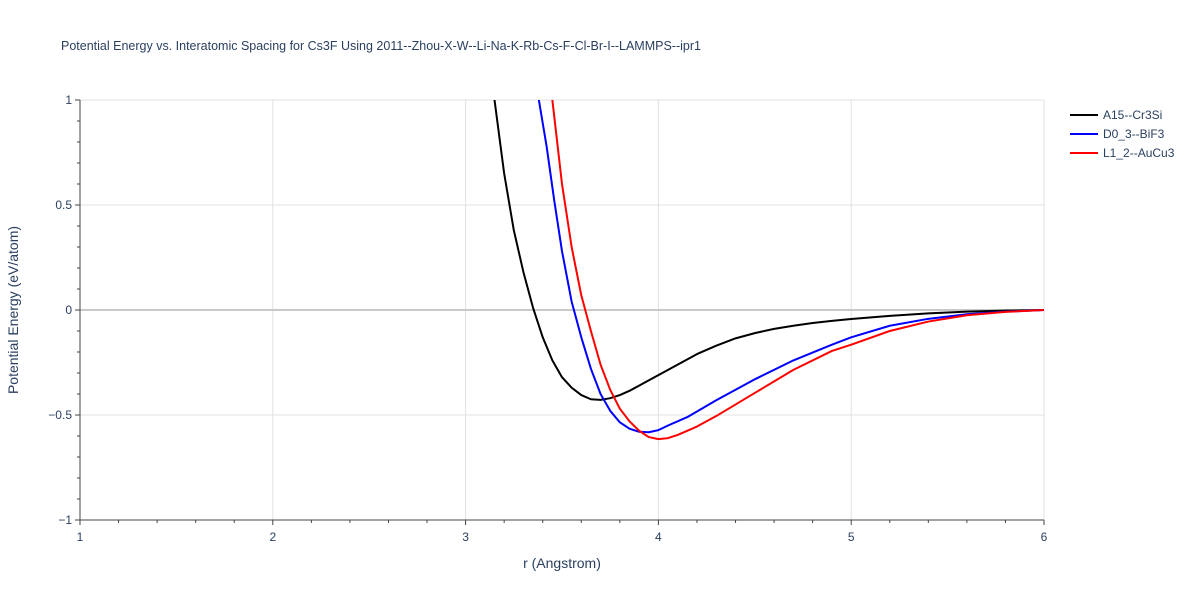  What do you see at coordinates (1139, 153) in the screenshot?
I see `legend-label: L1_2--AuCu3` at bounding box center [1139, 153].